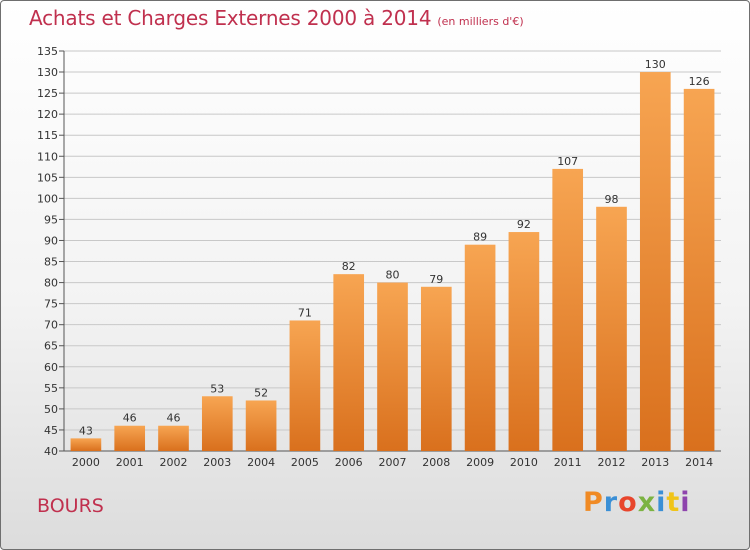 The height and width of the screenshot is (550, 750). I want to click on y-tick-label: 105, so click(47, 177).